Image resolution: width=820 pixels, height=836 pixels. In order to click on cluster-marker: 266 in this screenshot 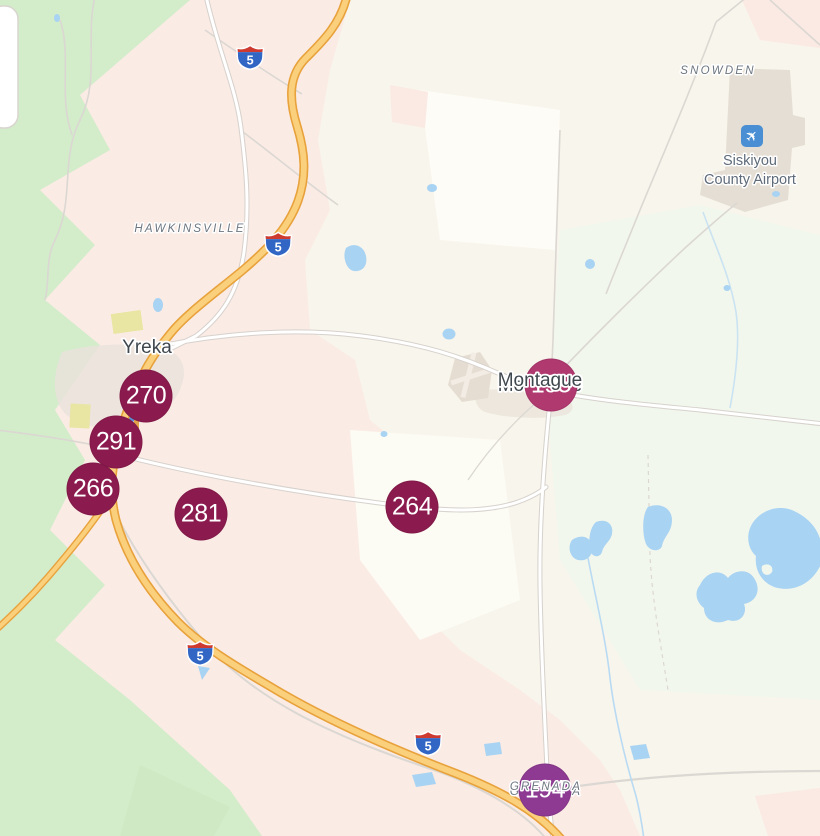, I will do `click(93, 489)`.